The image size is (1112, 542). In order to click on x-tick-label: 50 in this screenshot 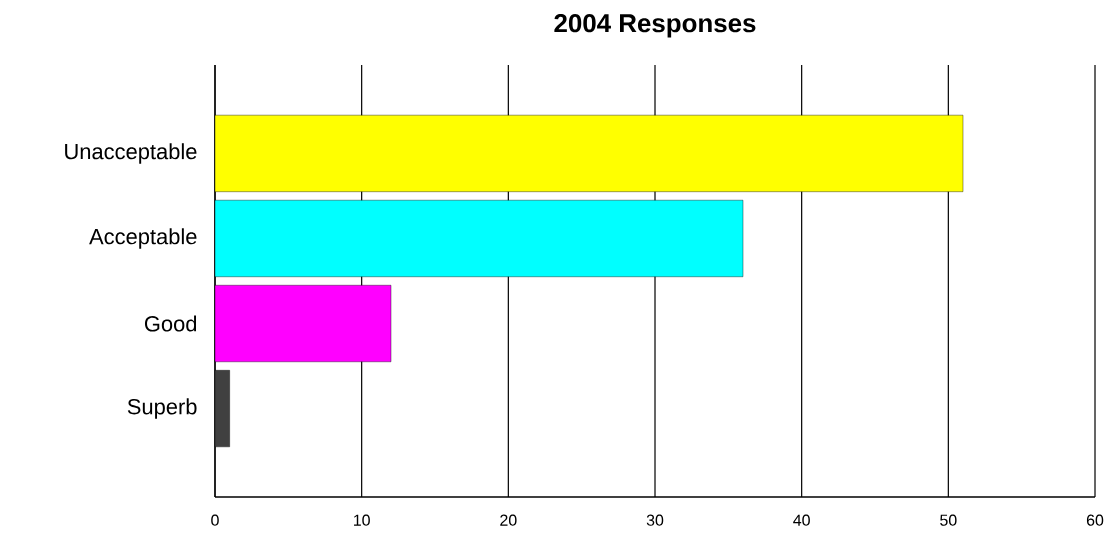, I will do `click(948, 520)`.